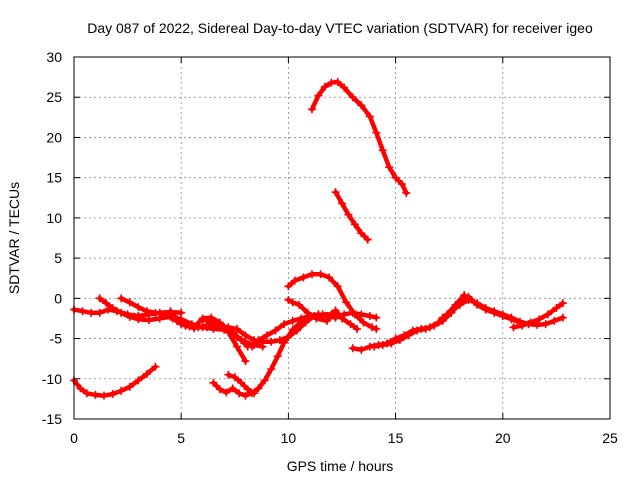  What do you see at coordinates (52, 379) in the screenshot?
I see `y-tick-label: -10` at bounding box center [52, 379].